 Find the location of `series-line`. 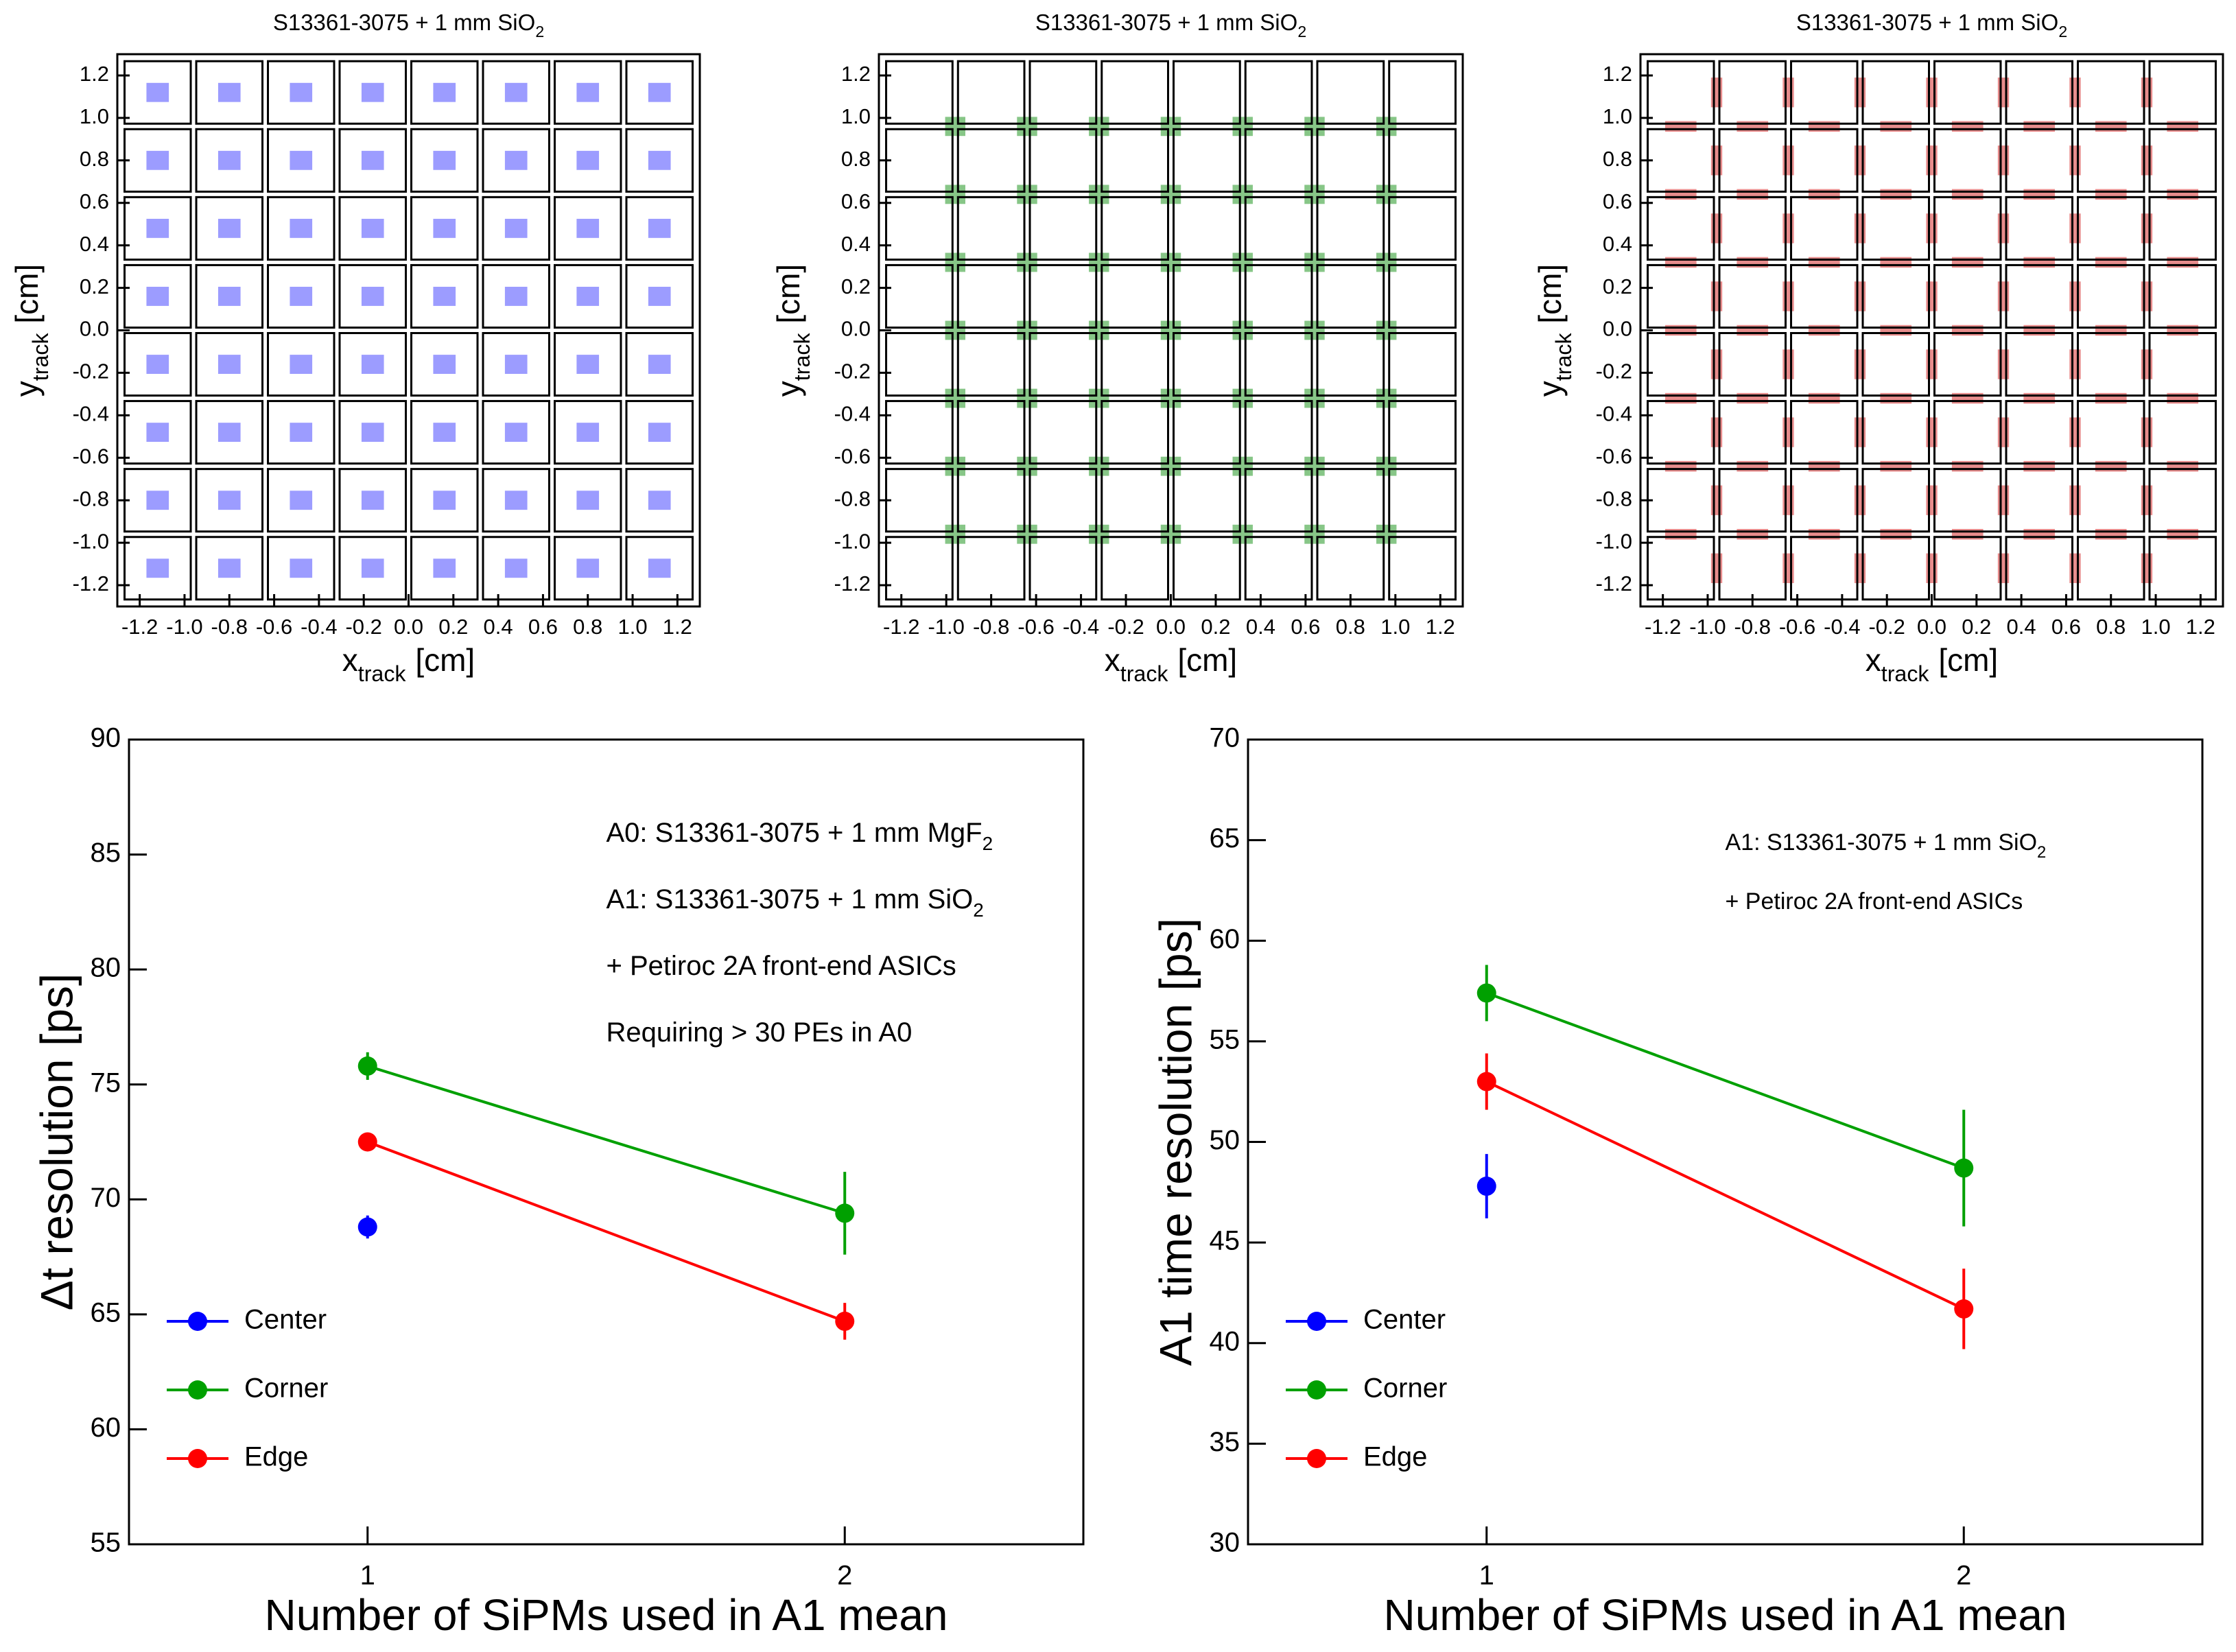

series-line is located at coordinates (1725, 1080).